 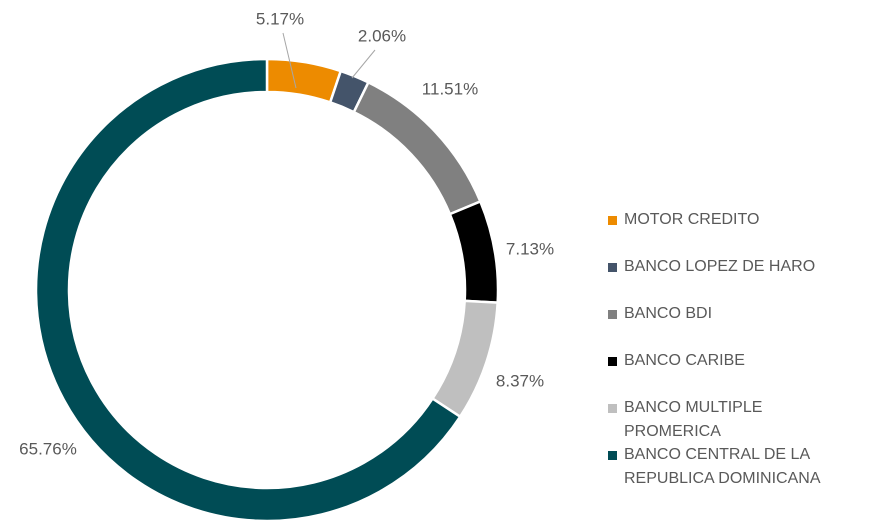 I want to click on data-label: 8.37%, so click(x=520, y=380).